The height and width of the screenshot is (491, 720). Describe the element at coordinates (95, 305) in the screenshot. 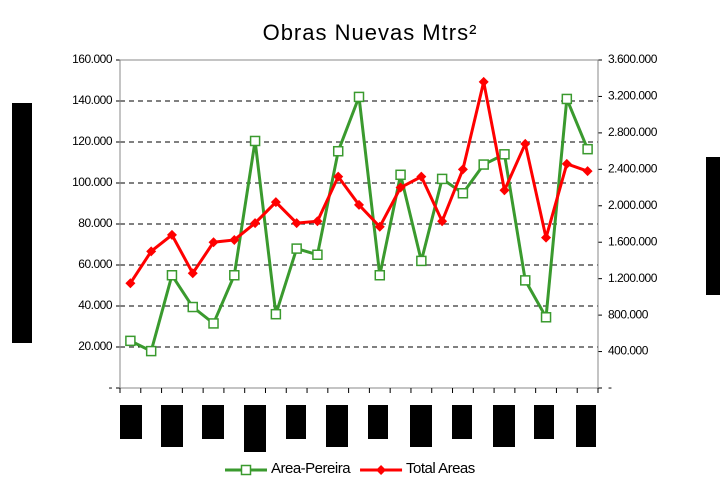

I see `y-tick-label: 40.000` at that location.